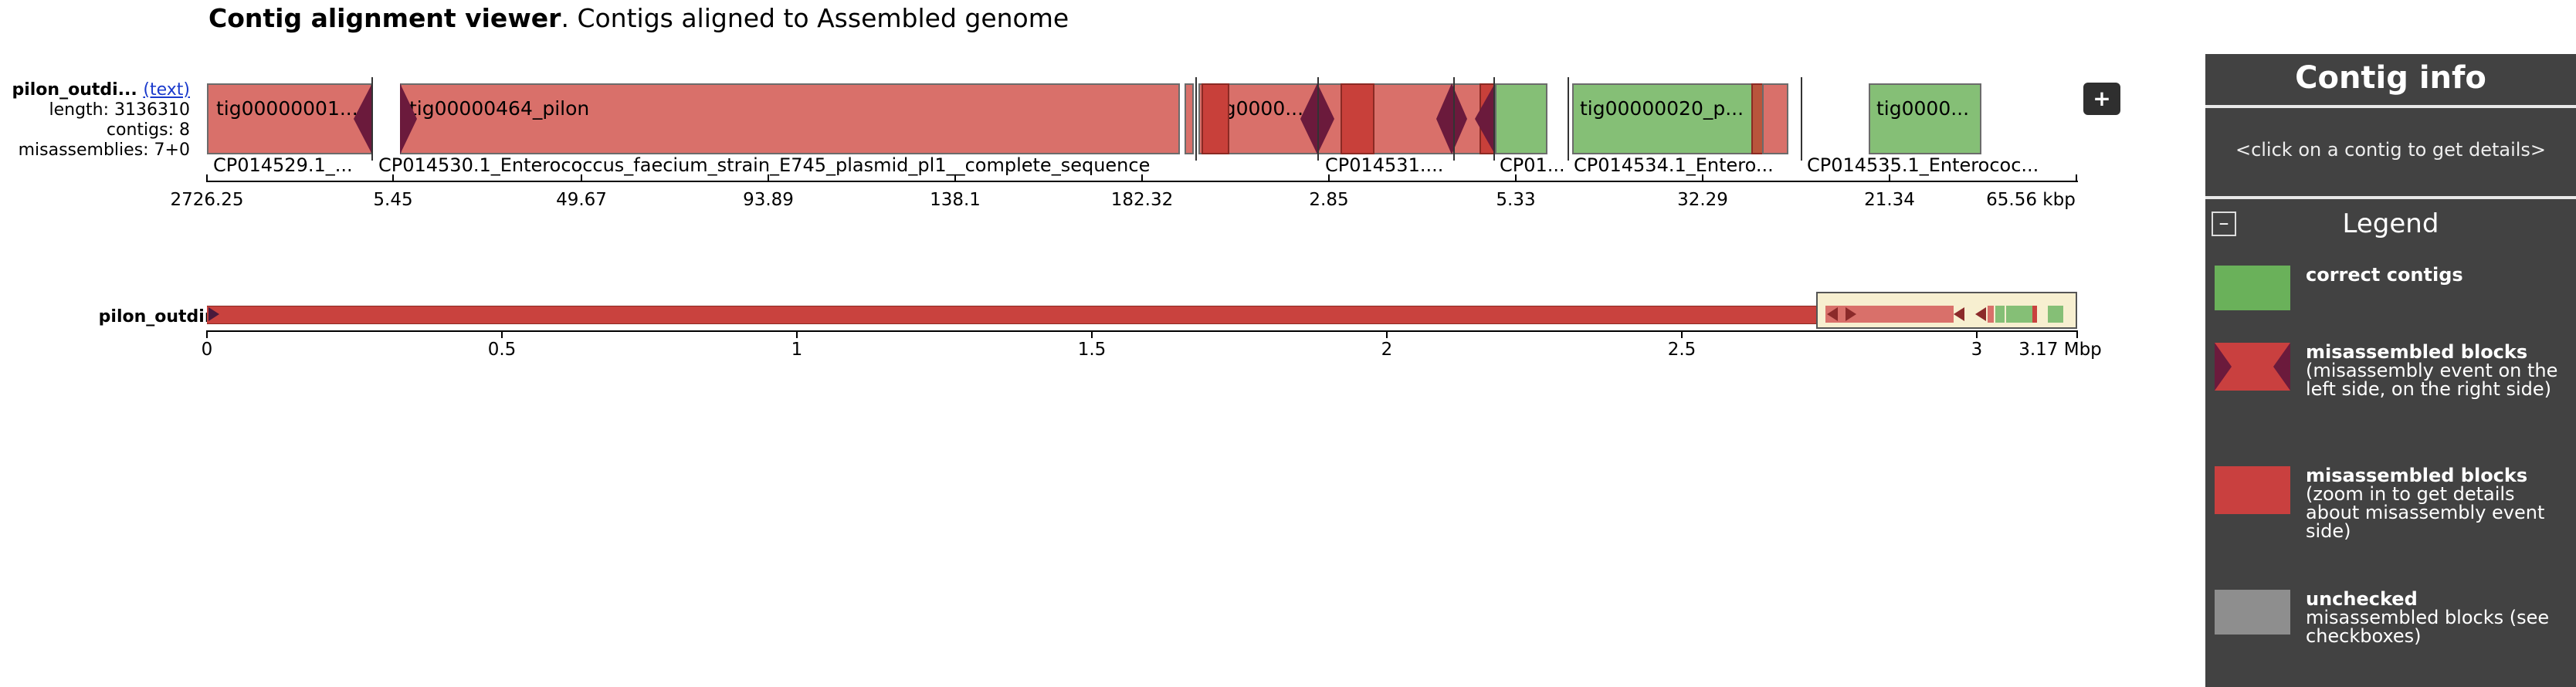  What do you see at coordinates (1681, 350) in the screenshot?
I see `axis-tick-label: 2.5` at bounding box center [1681, 350].